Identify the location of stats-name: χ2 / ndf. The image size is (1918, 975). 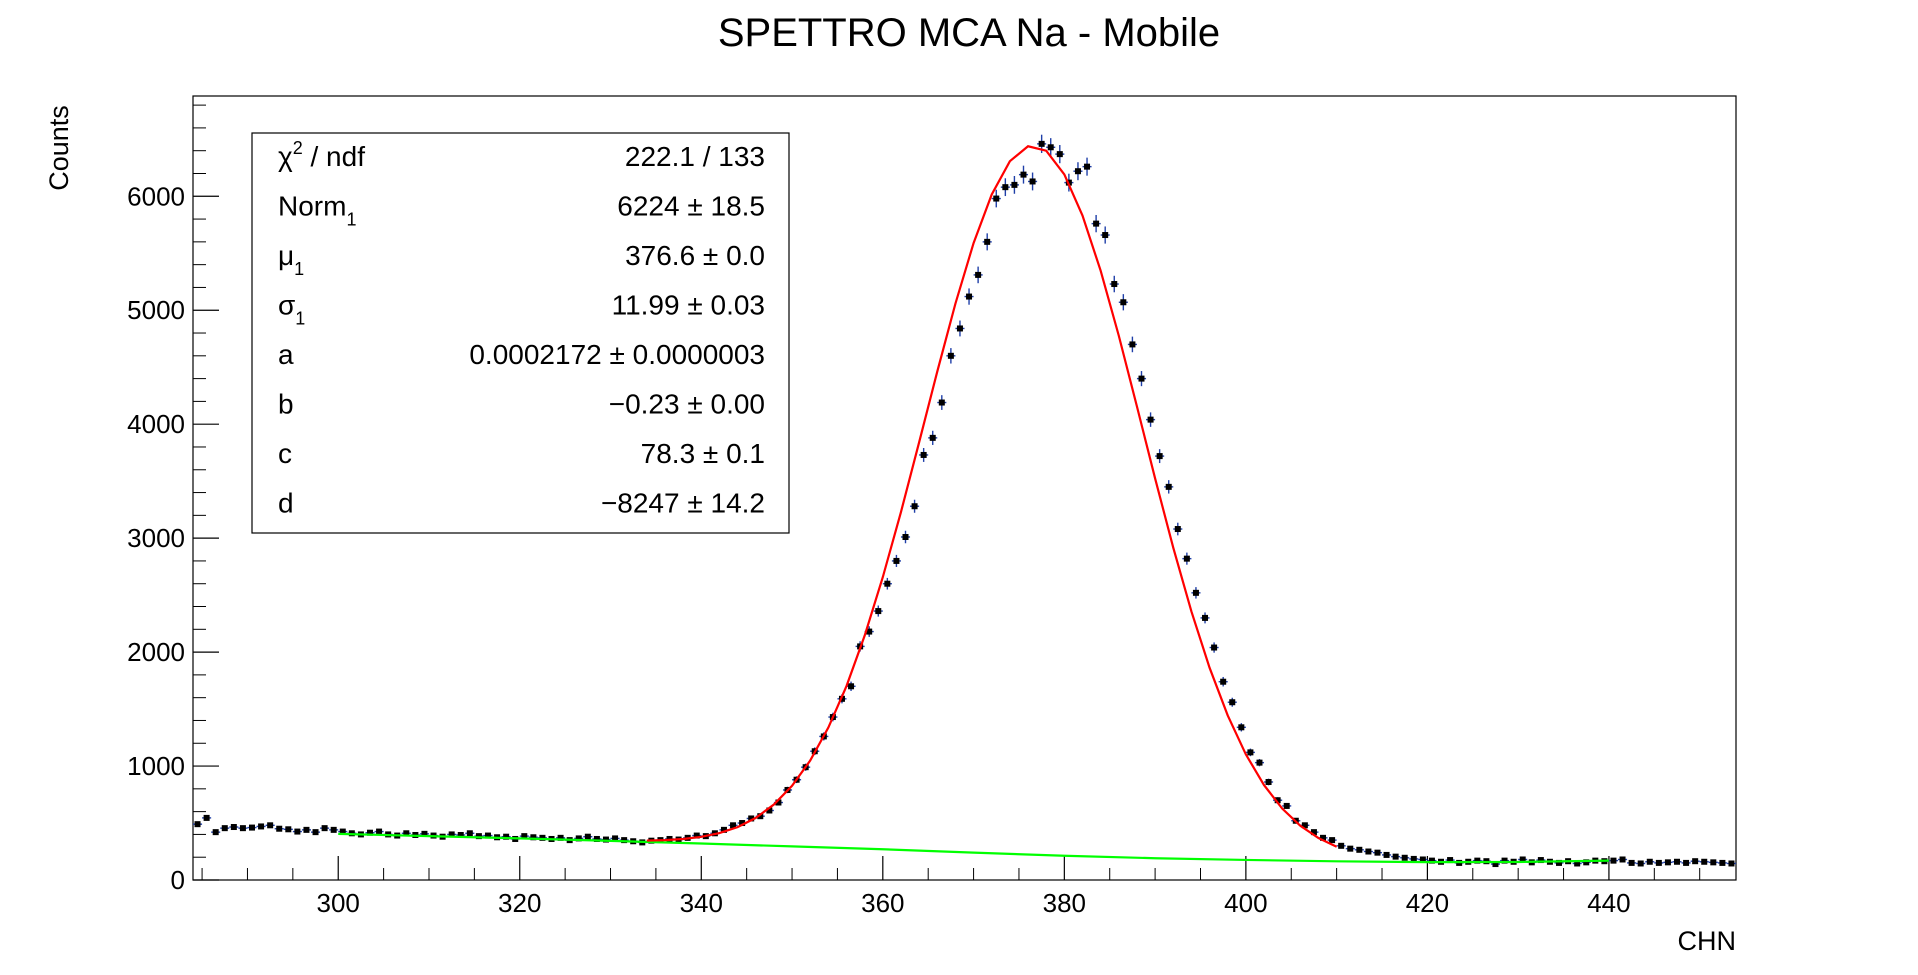
(321, 155).